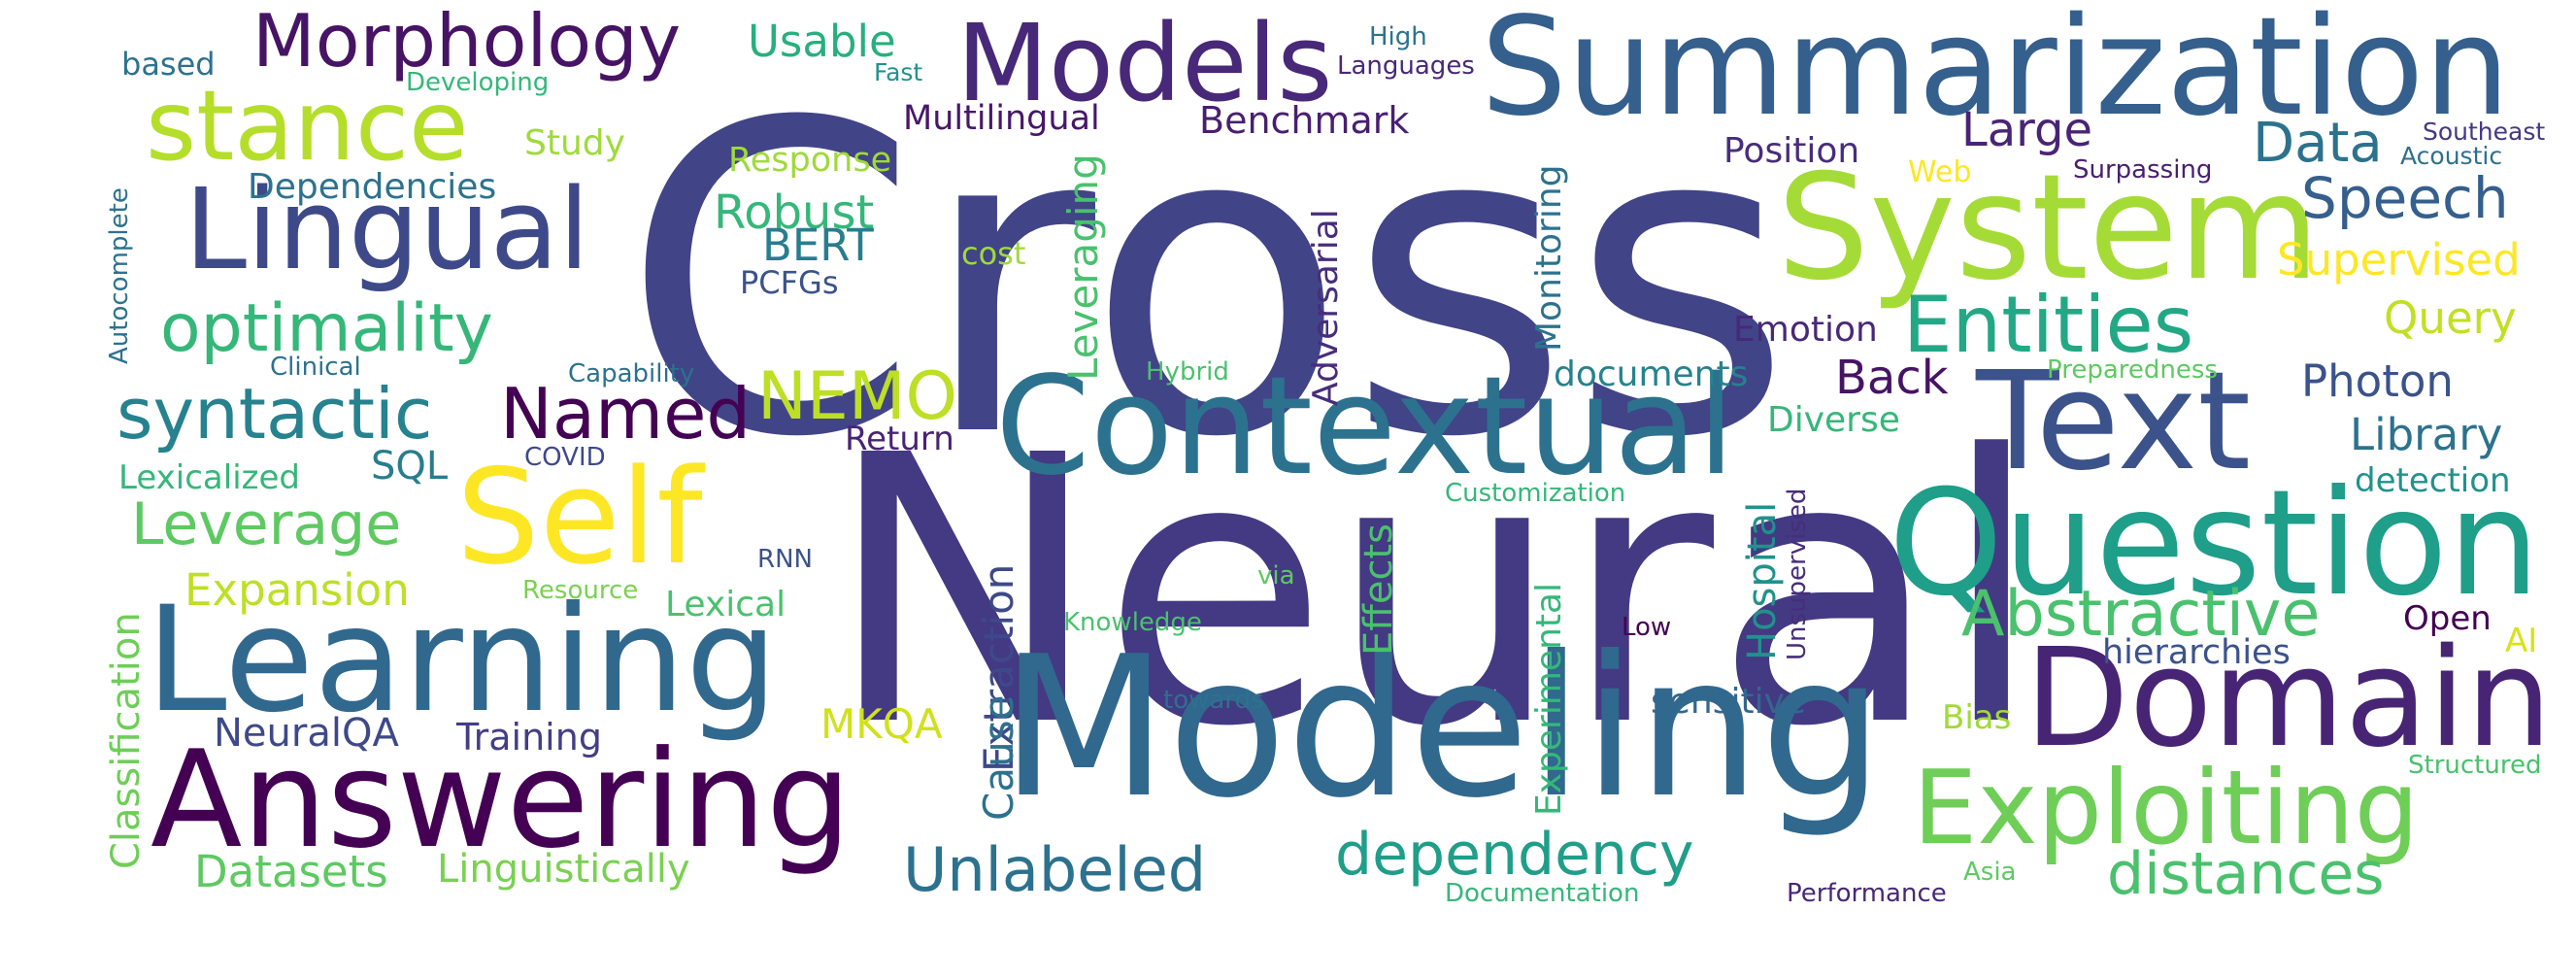 This screenshot has height=978, width=2576. I want to click on word: NeuralQA, so click(307, 733).